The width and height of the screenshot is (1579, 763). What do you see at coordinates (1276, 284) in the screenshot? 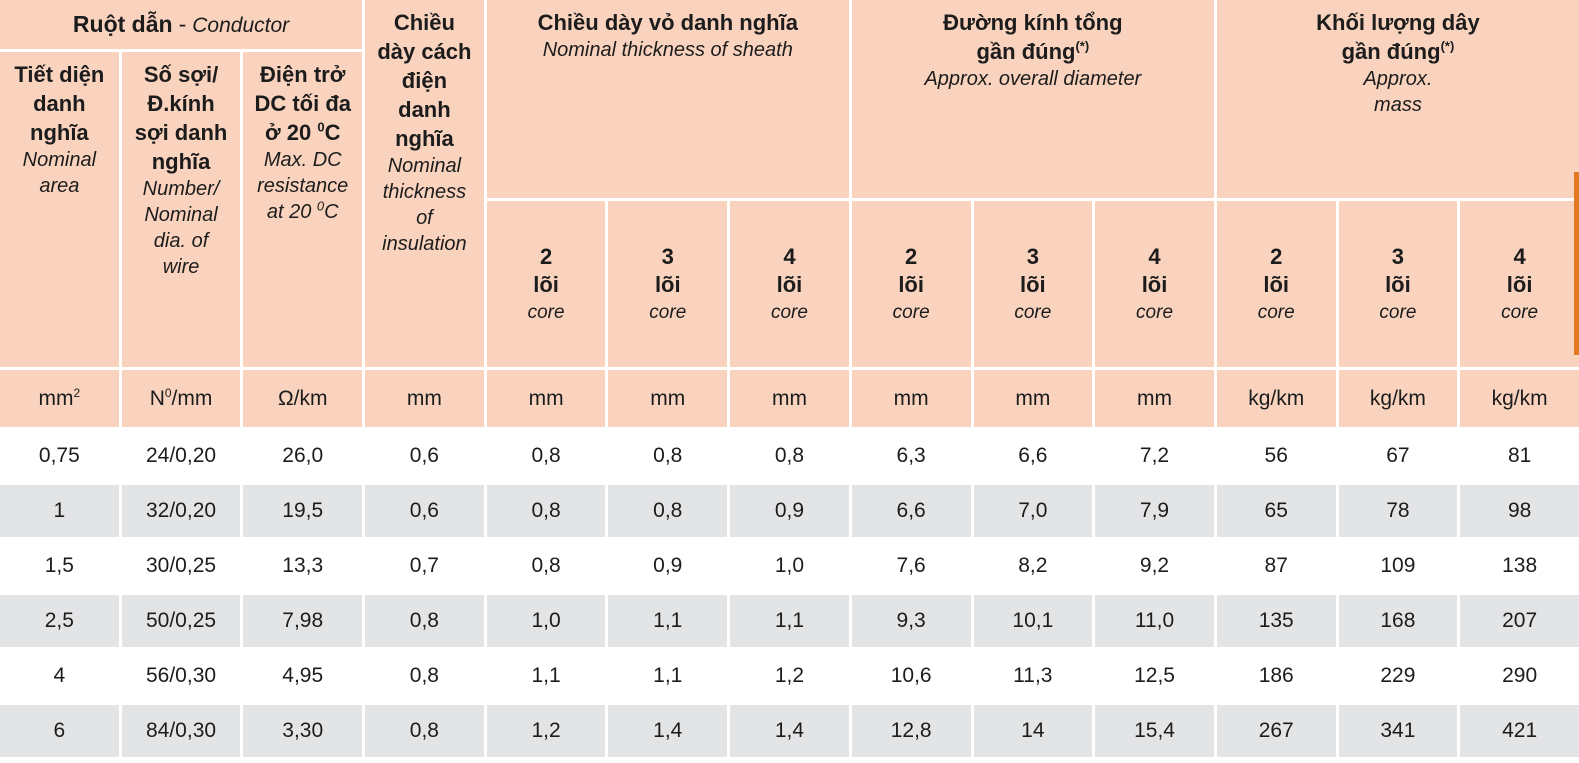
I see `core-header-mass-2: 2 lõi core` at bounding box center [1276, 284].